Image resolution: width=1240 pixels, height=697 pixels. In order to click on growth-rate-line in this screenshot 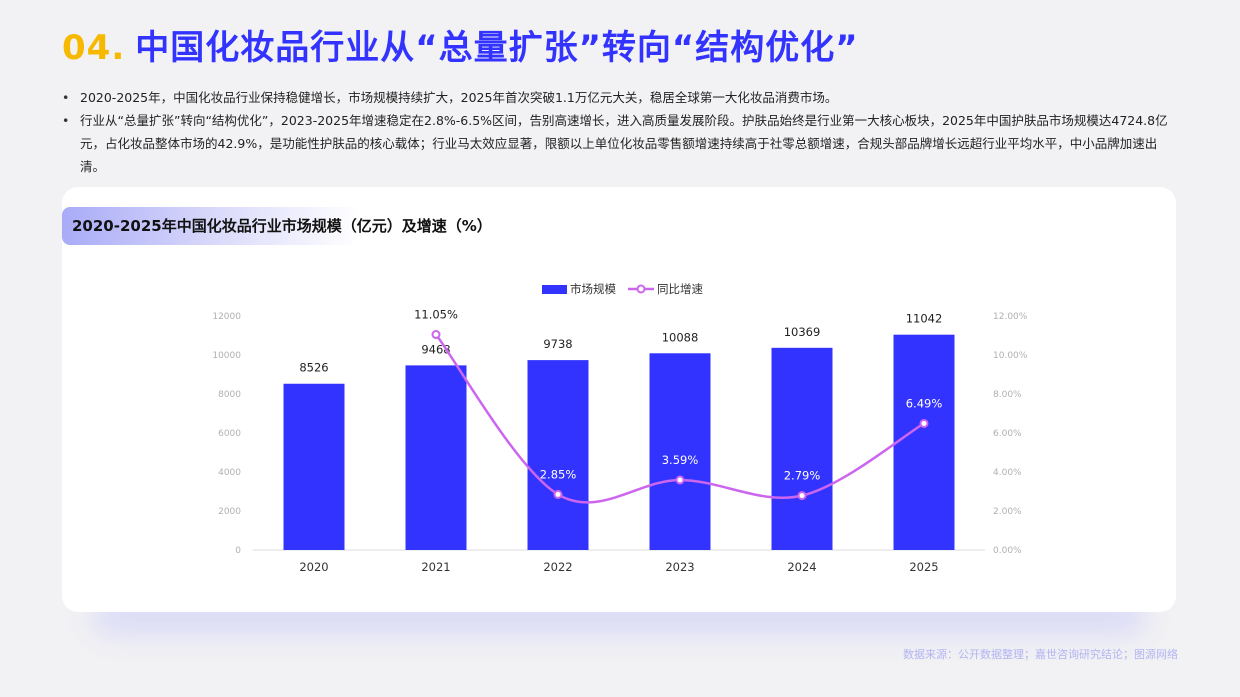, I will do `click(680, 418)`.